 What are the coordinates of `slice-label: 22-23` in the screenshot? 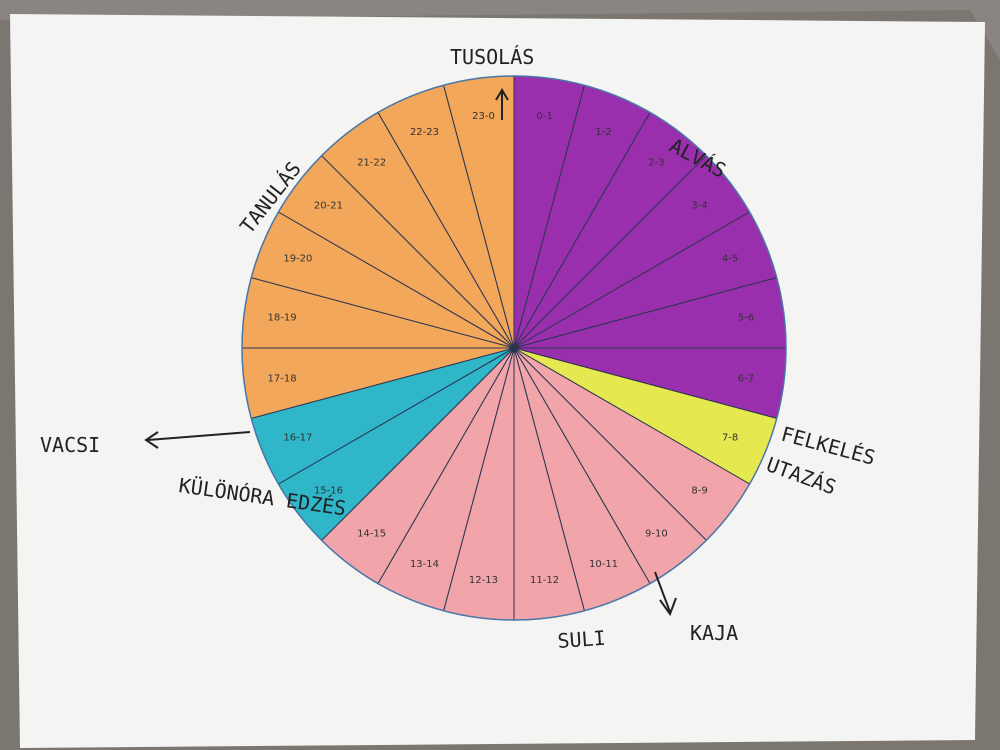 It's located at (424, 132).